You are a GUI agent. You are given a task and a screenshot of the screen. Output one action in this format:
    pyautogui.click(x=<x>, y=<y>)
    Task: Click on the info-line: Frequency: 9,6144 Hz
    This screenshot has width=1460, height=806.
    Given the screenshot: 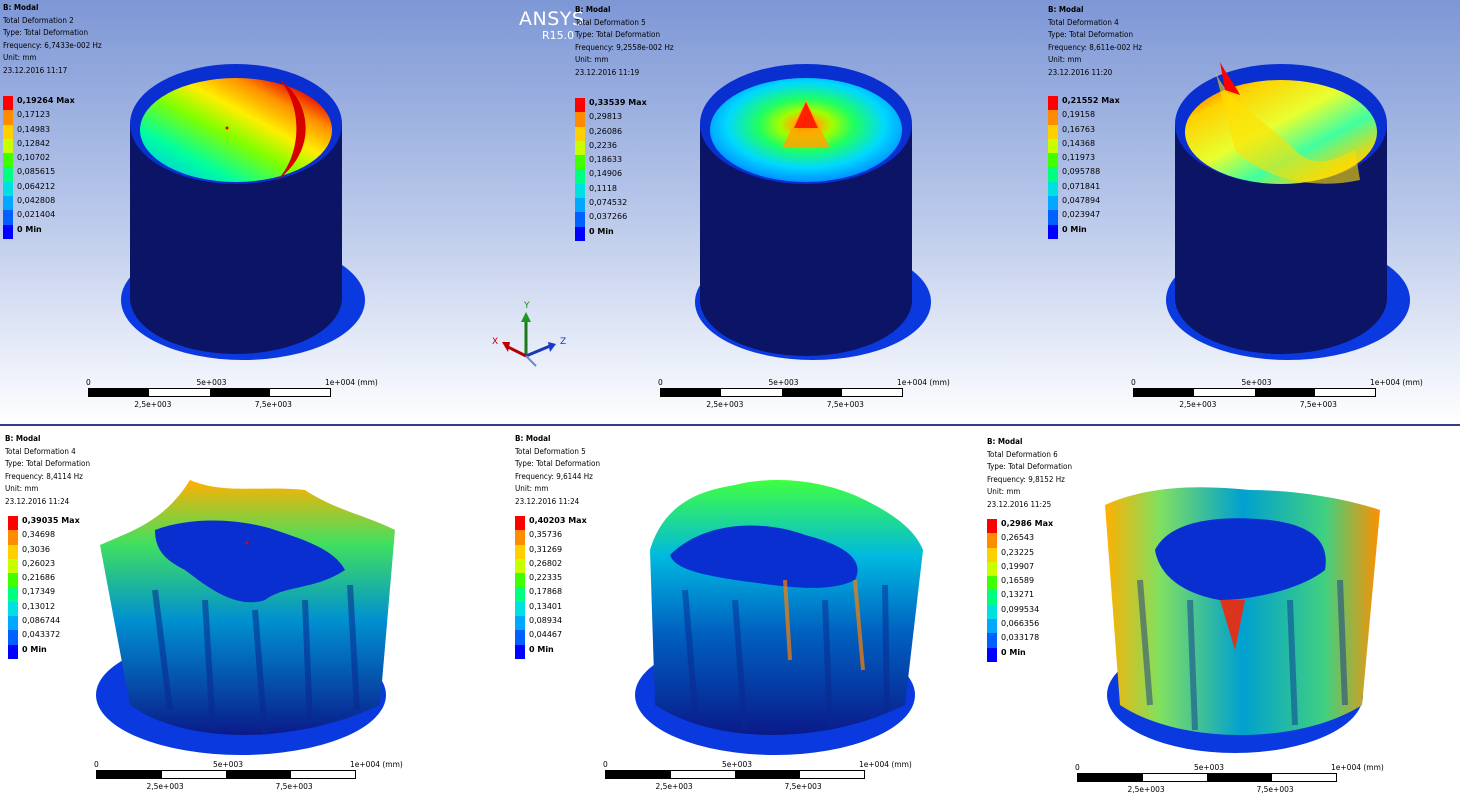 What is the action you would take?
    pyautogui.click(x=554, y=476)
    